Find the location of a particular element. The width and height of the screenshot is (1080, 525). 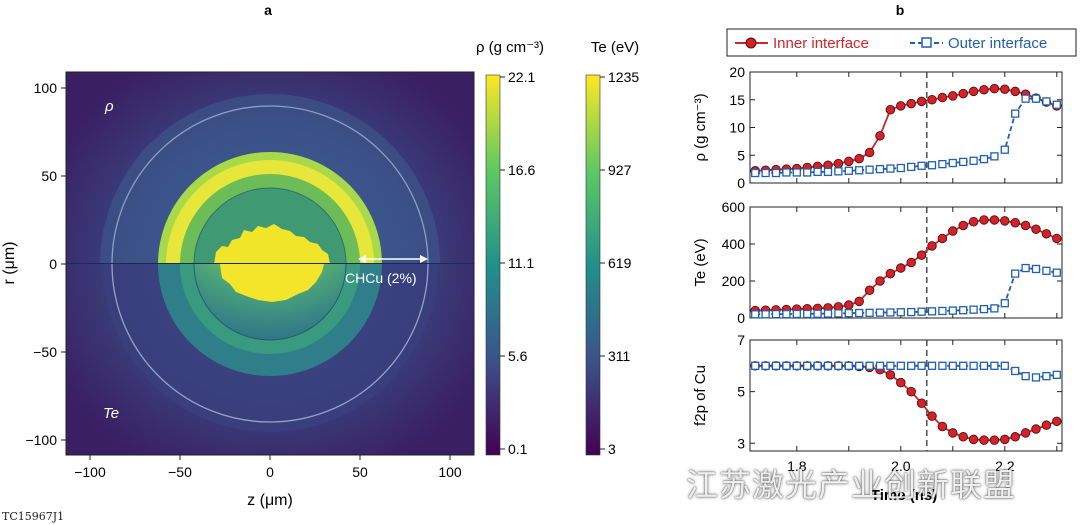

legend-inner-marker is located at coordinates (751, 43).